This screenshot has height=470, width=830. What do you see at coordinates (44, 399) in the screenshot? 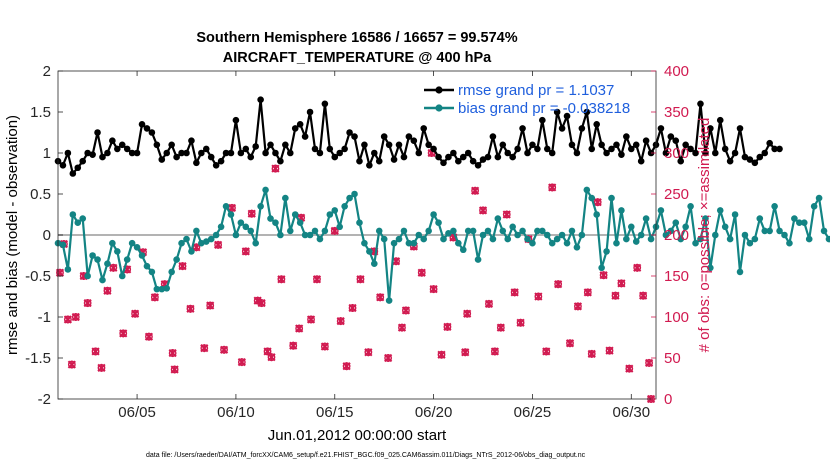
I see `y-left-tick-label: -2` at bounding box center [44, 399].